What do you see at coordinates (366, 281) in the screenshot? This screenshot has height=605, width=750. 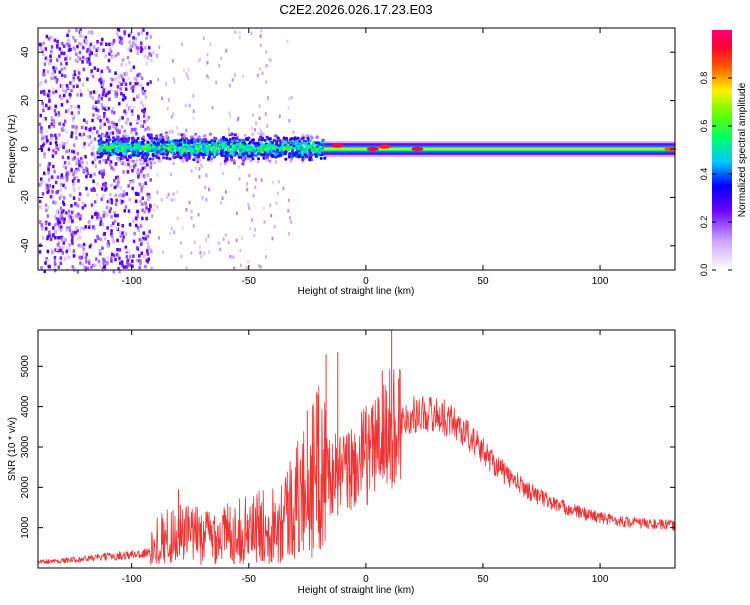 I see `spectrogram-x-tick-label: 0` at bounding box center [366, 281].